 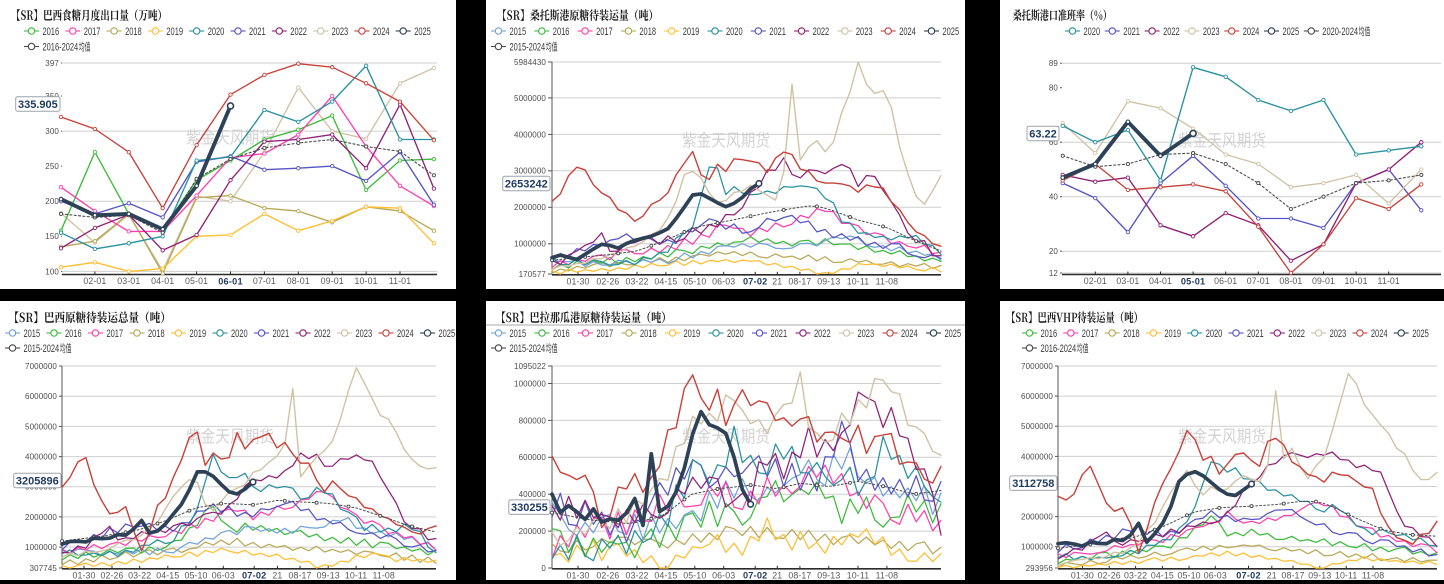 What do you see at coordinates (1037, 396) in the screenshot?
I see `svg-text: 6000000` at bounding box center [1037, 396].